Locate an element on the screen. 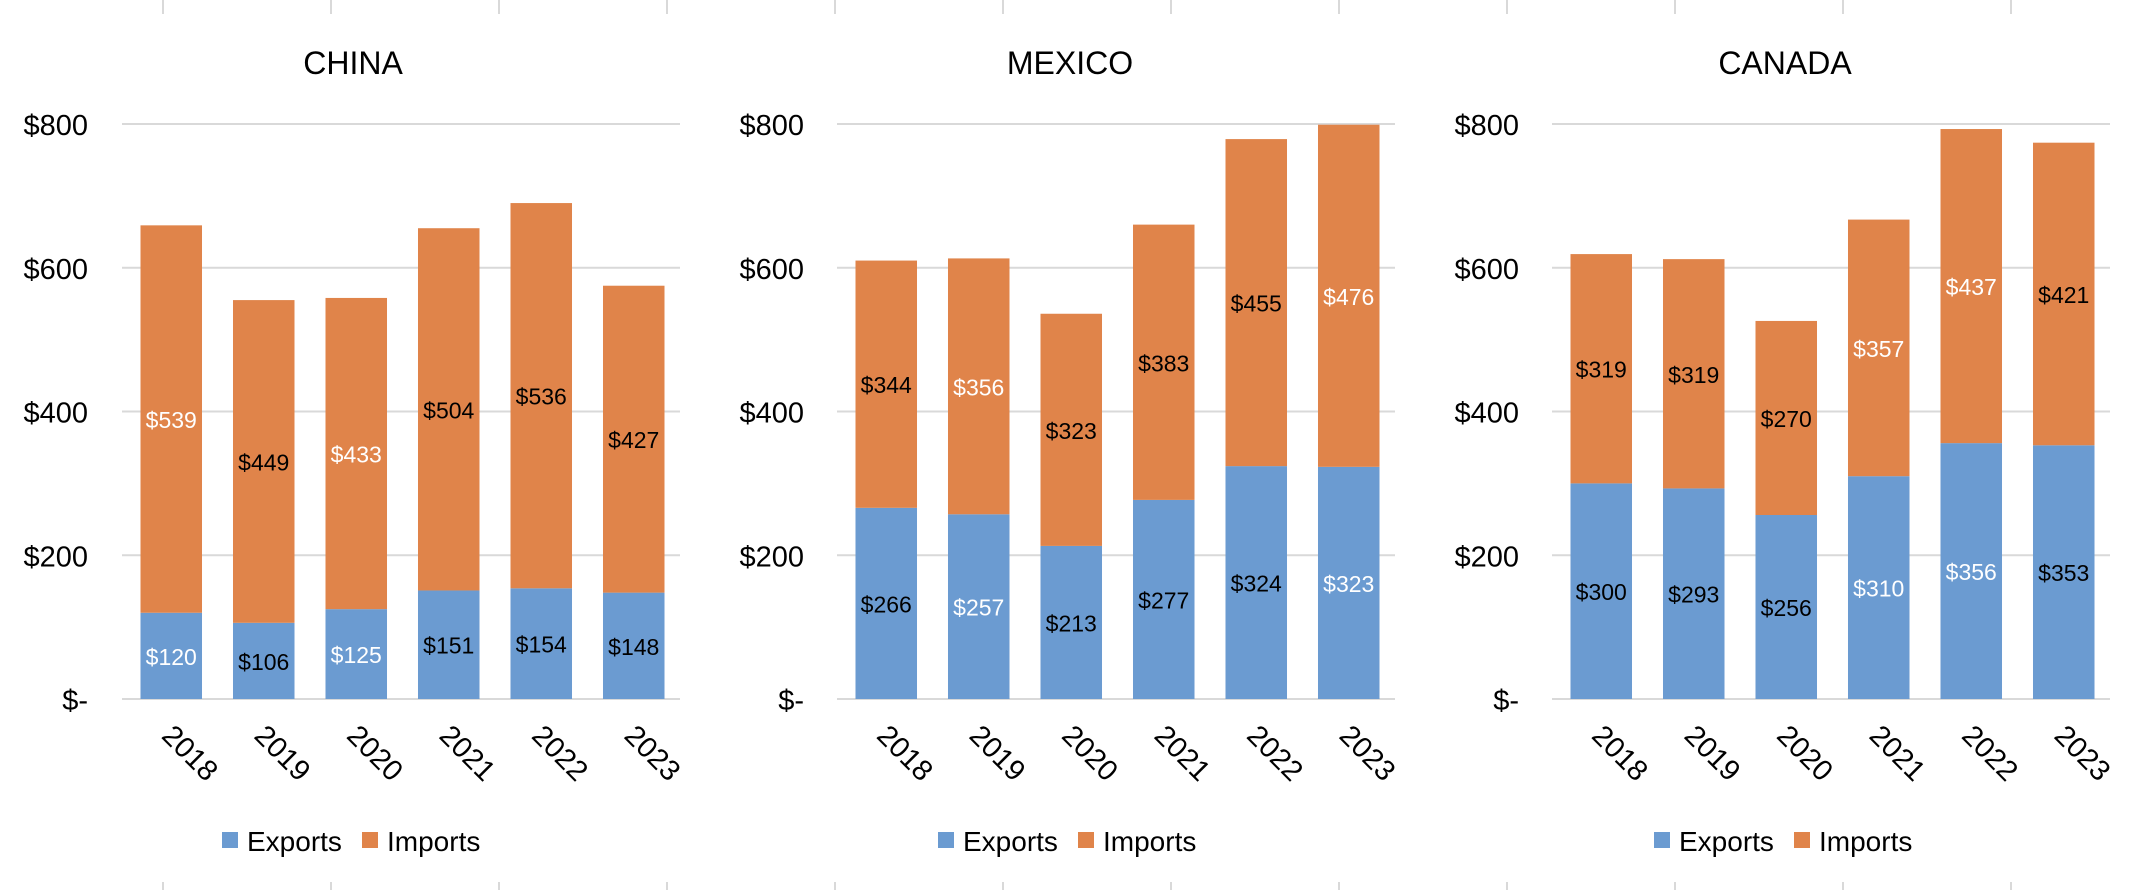  data-label: $125 is located at coordinates (356, 655).